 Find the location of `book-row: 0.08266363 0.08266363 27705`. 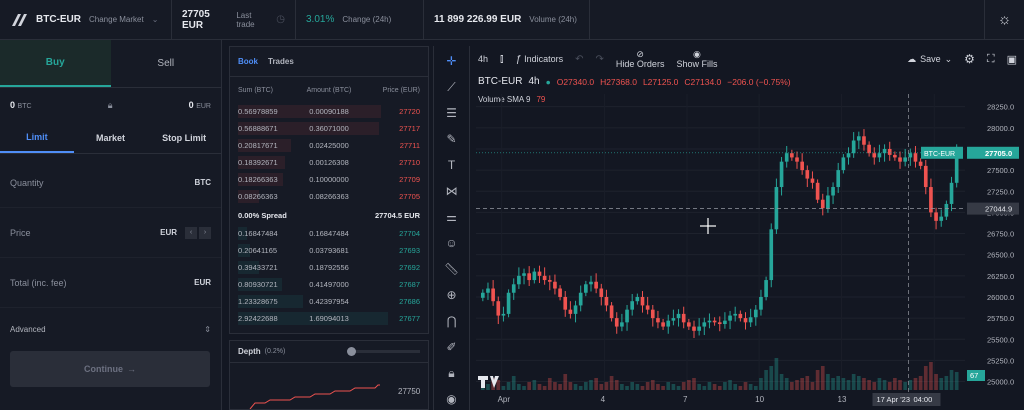

book-row: 0.08266363 0.08266363 27705 is located at coordinates (329, 196).